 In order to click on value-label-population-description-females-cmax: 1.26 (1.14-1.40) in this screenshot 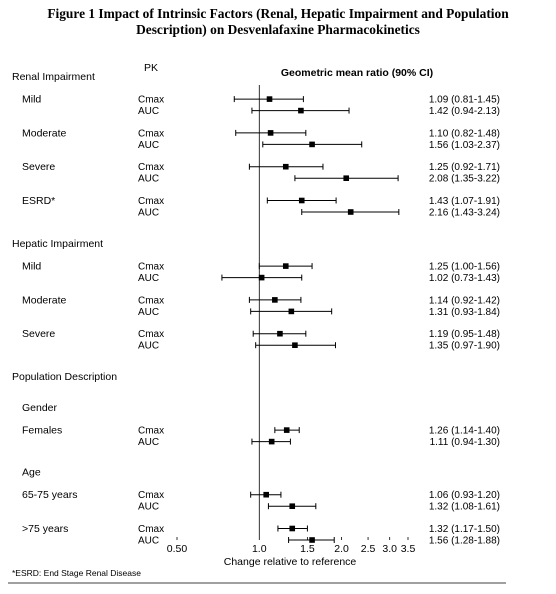, I will do `click(464, 431)`.